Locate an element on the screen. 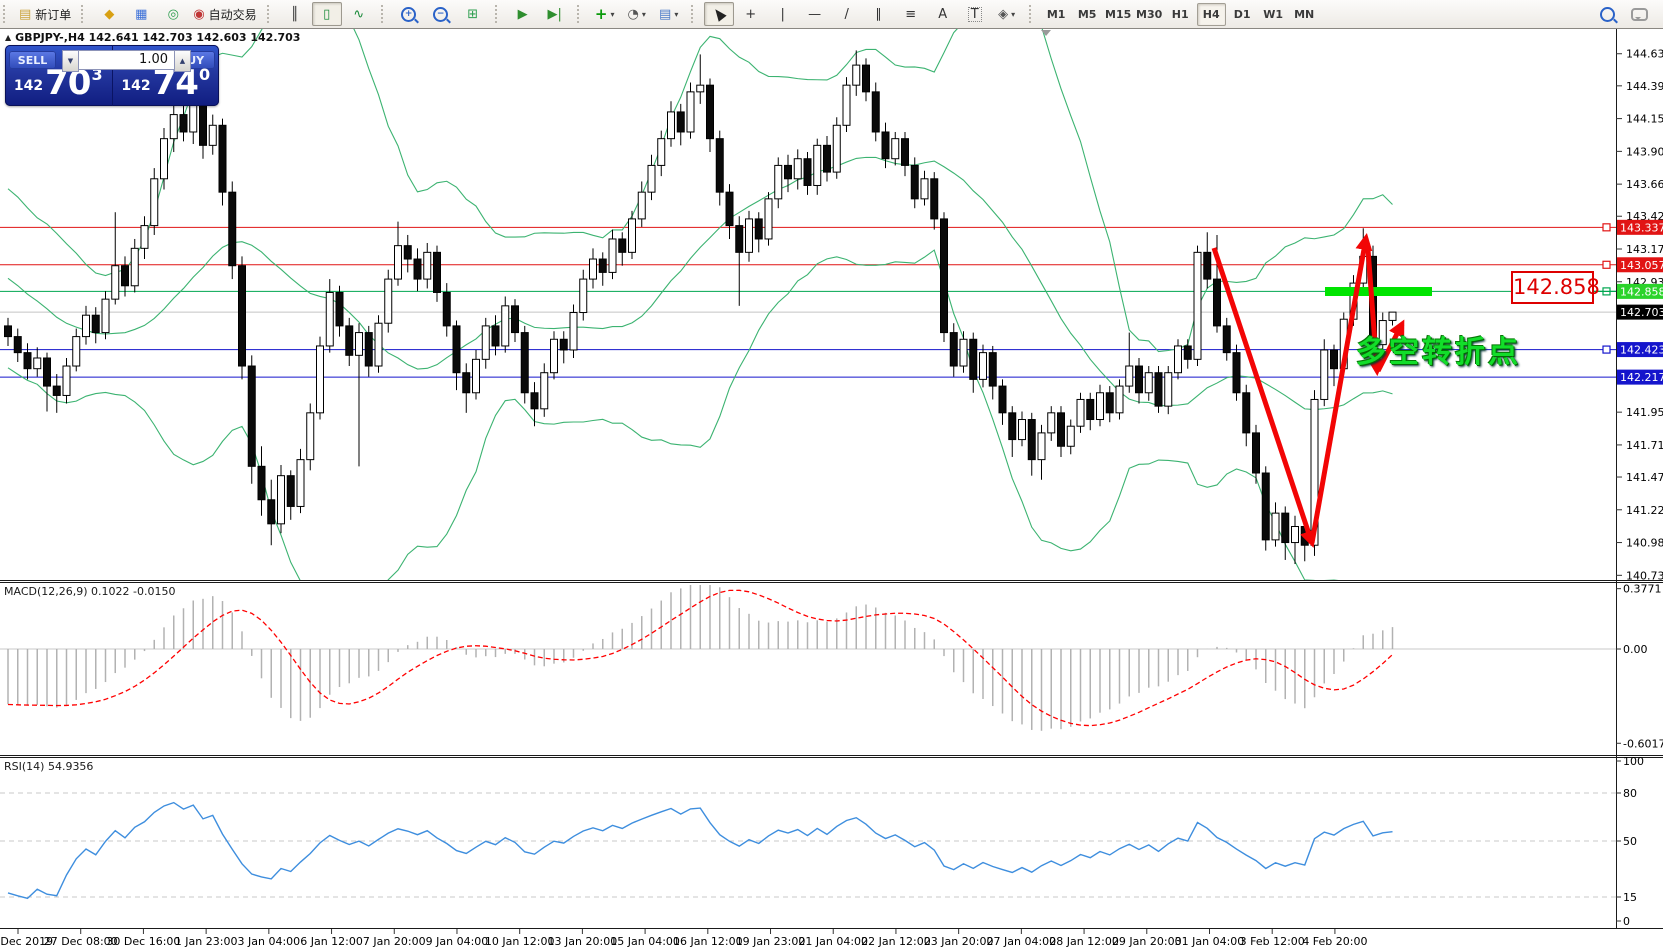  price-callout-box: 142.858 is located at coordinates (1555, 287).